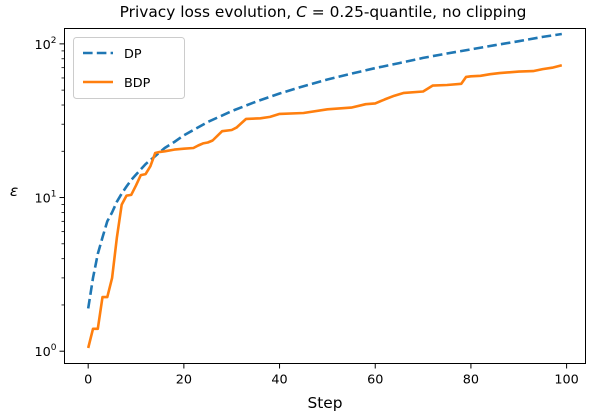 This screenshot has height=416, width=598. What do you see at coordinates (331, 375) in the screenshot?
I see `x-axis-ticks: 0 20 40 60 80 100` at bounding box center [331, 375].